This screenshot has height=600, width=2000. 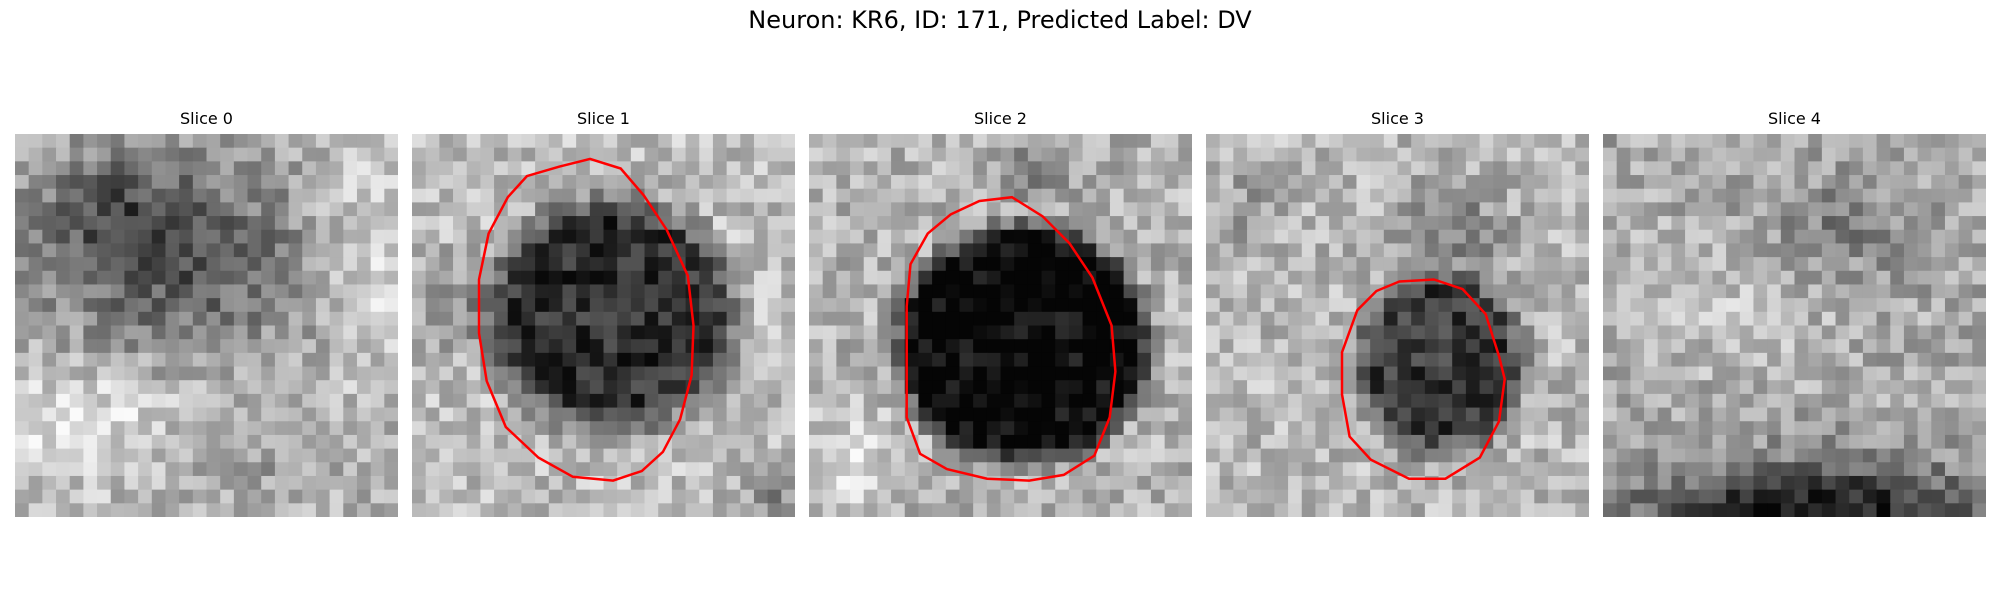 I want to click on slice-panel-2: Slice 2, so click(x=1000, y=312).